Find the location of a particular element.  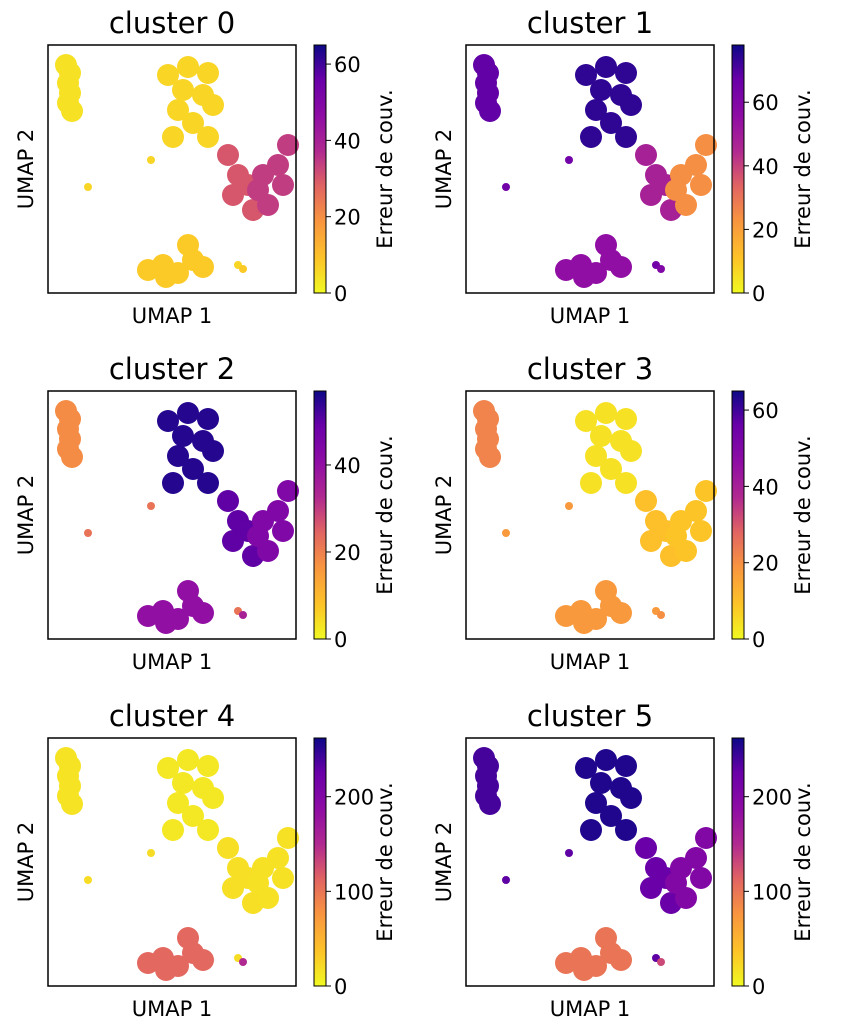

x-axis-label: UMAP 1 is located at coordinates (590, 662).